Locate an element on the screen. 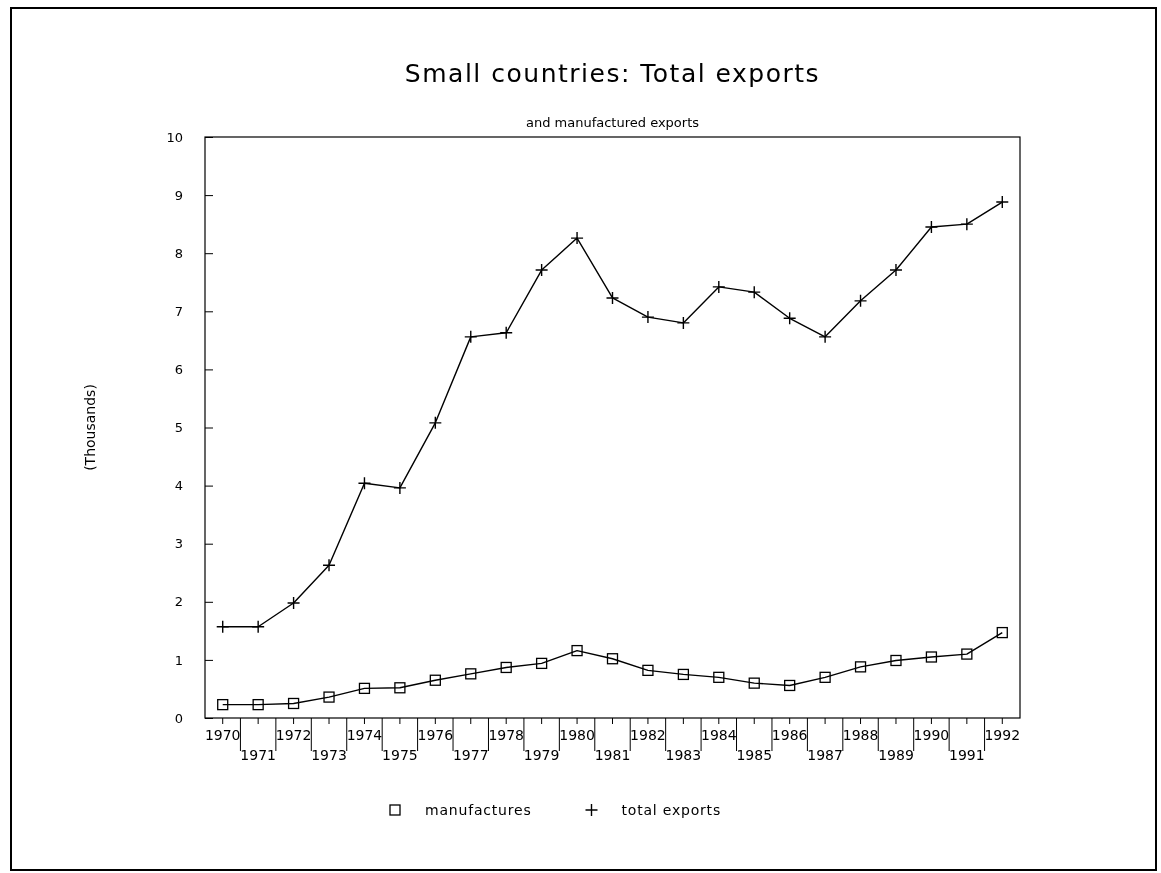 Image resolution: width=1161 pixels, height=873 pixels. y-tick-label: 9 is located at coordinates (178, 195).